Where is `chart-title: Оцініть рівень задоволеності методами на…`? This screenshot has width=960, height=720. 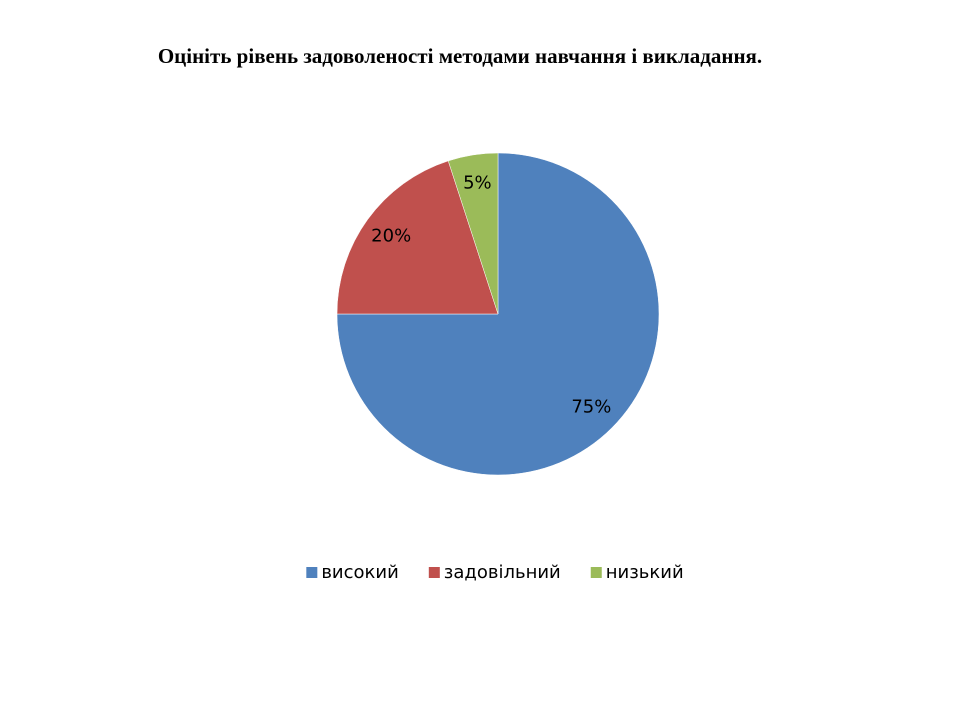
chart-title: Оцініть рівень задоволеності методами на… is located at coordinates (460, 56).